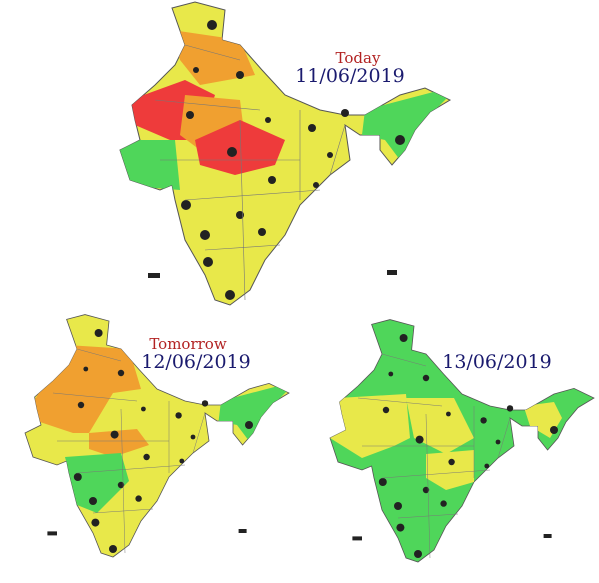 Image resolution: width=599 pixels, height=583 pixels. I want to click on map-label: Today, so click(358, 58).